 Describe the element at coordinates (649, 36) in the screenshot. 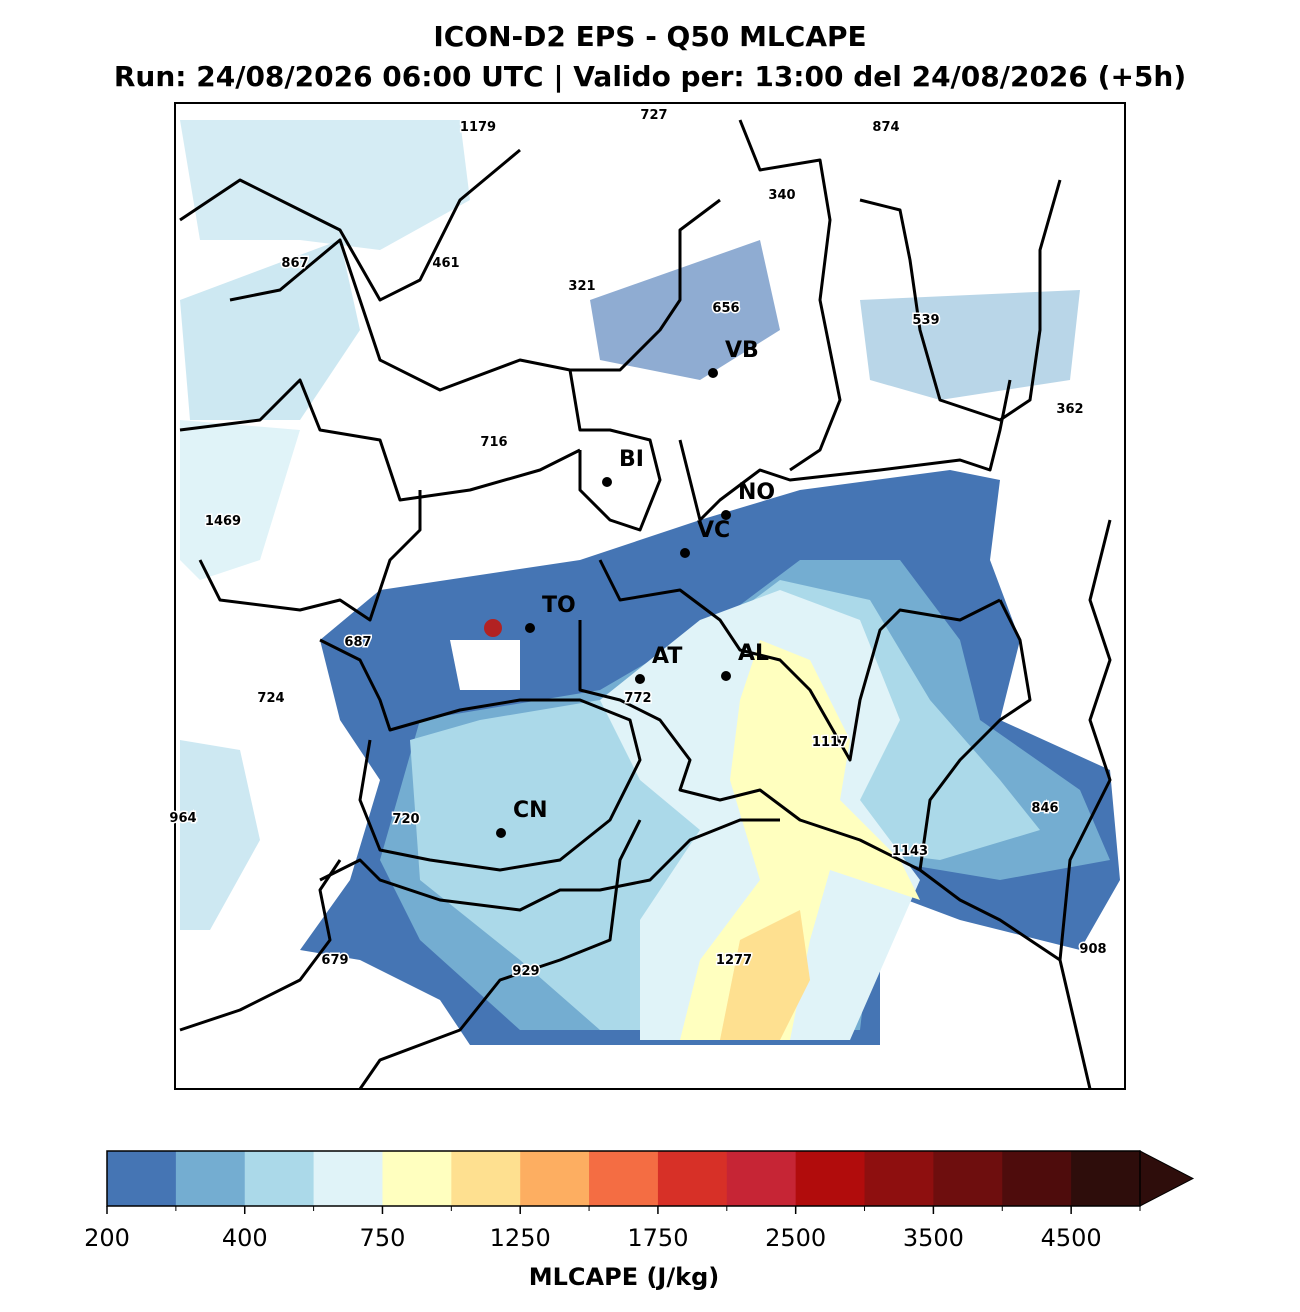

I see `title: ICON-D2 EPS - Q50 MLCAPE` at that location.